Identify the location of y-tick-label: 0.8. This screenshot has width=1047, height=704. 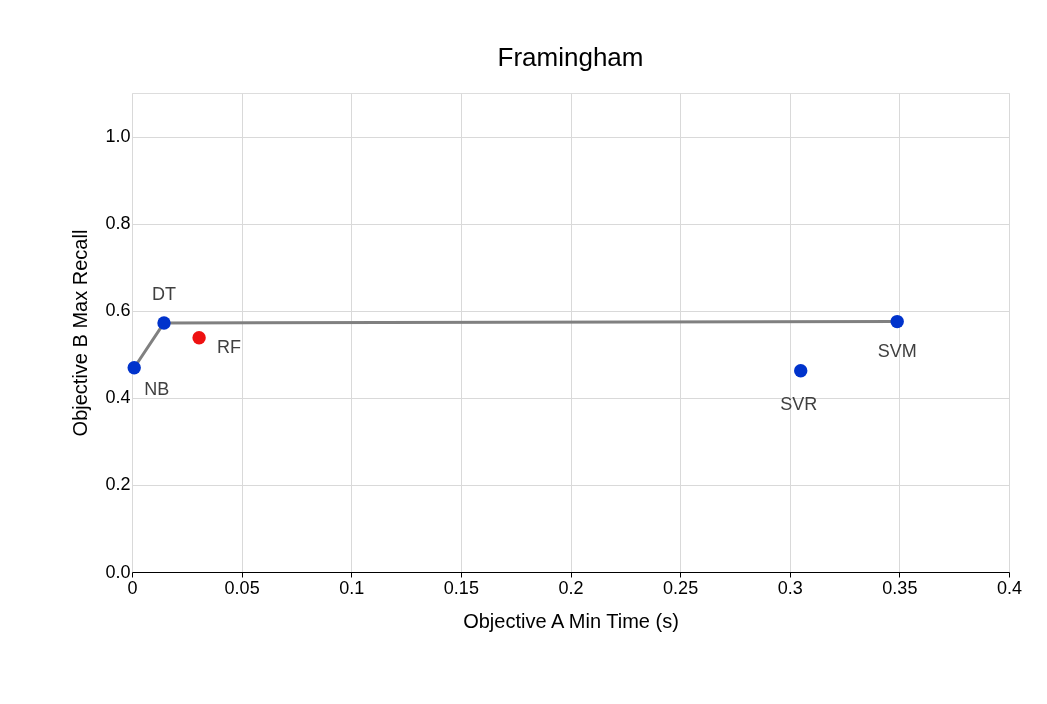
(118, 223).